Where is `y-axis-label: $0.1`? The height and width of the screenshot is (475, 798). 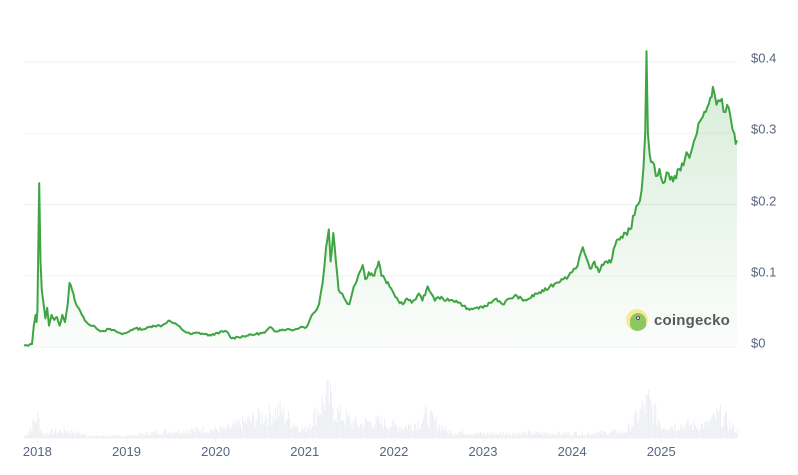 y-axis-label: $0.1 is located at coordinates (764, 272).